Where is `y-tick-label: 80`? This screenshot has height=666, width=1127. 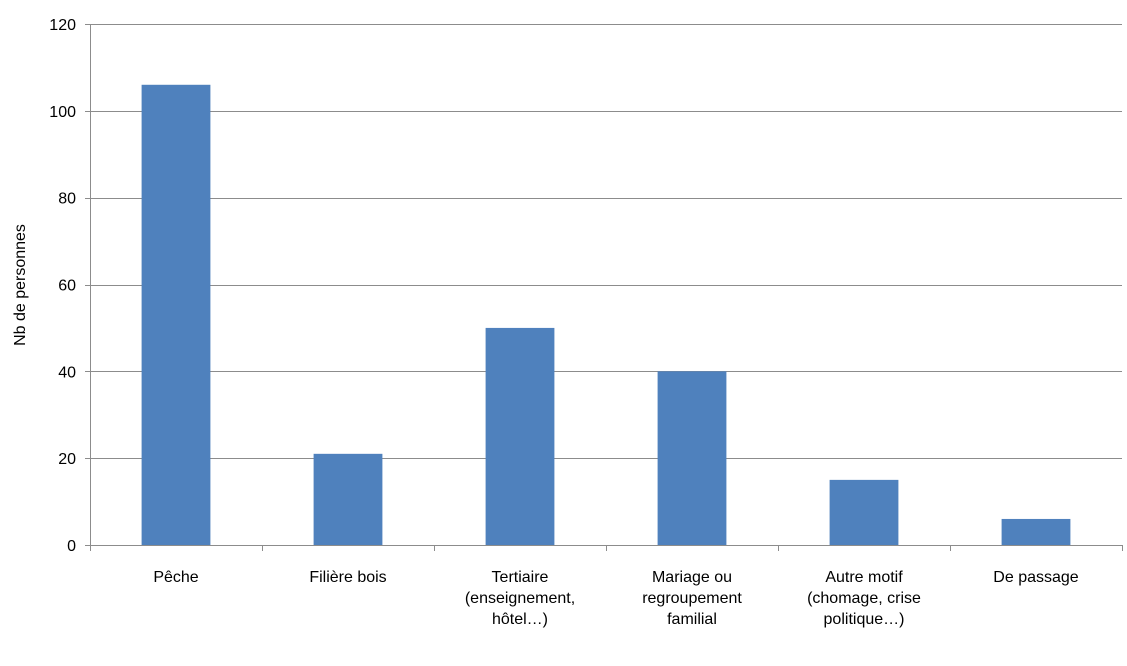
y-tick-label: 80 is located at coordinates (67, 199).